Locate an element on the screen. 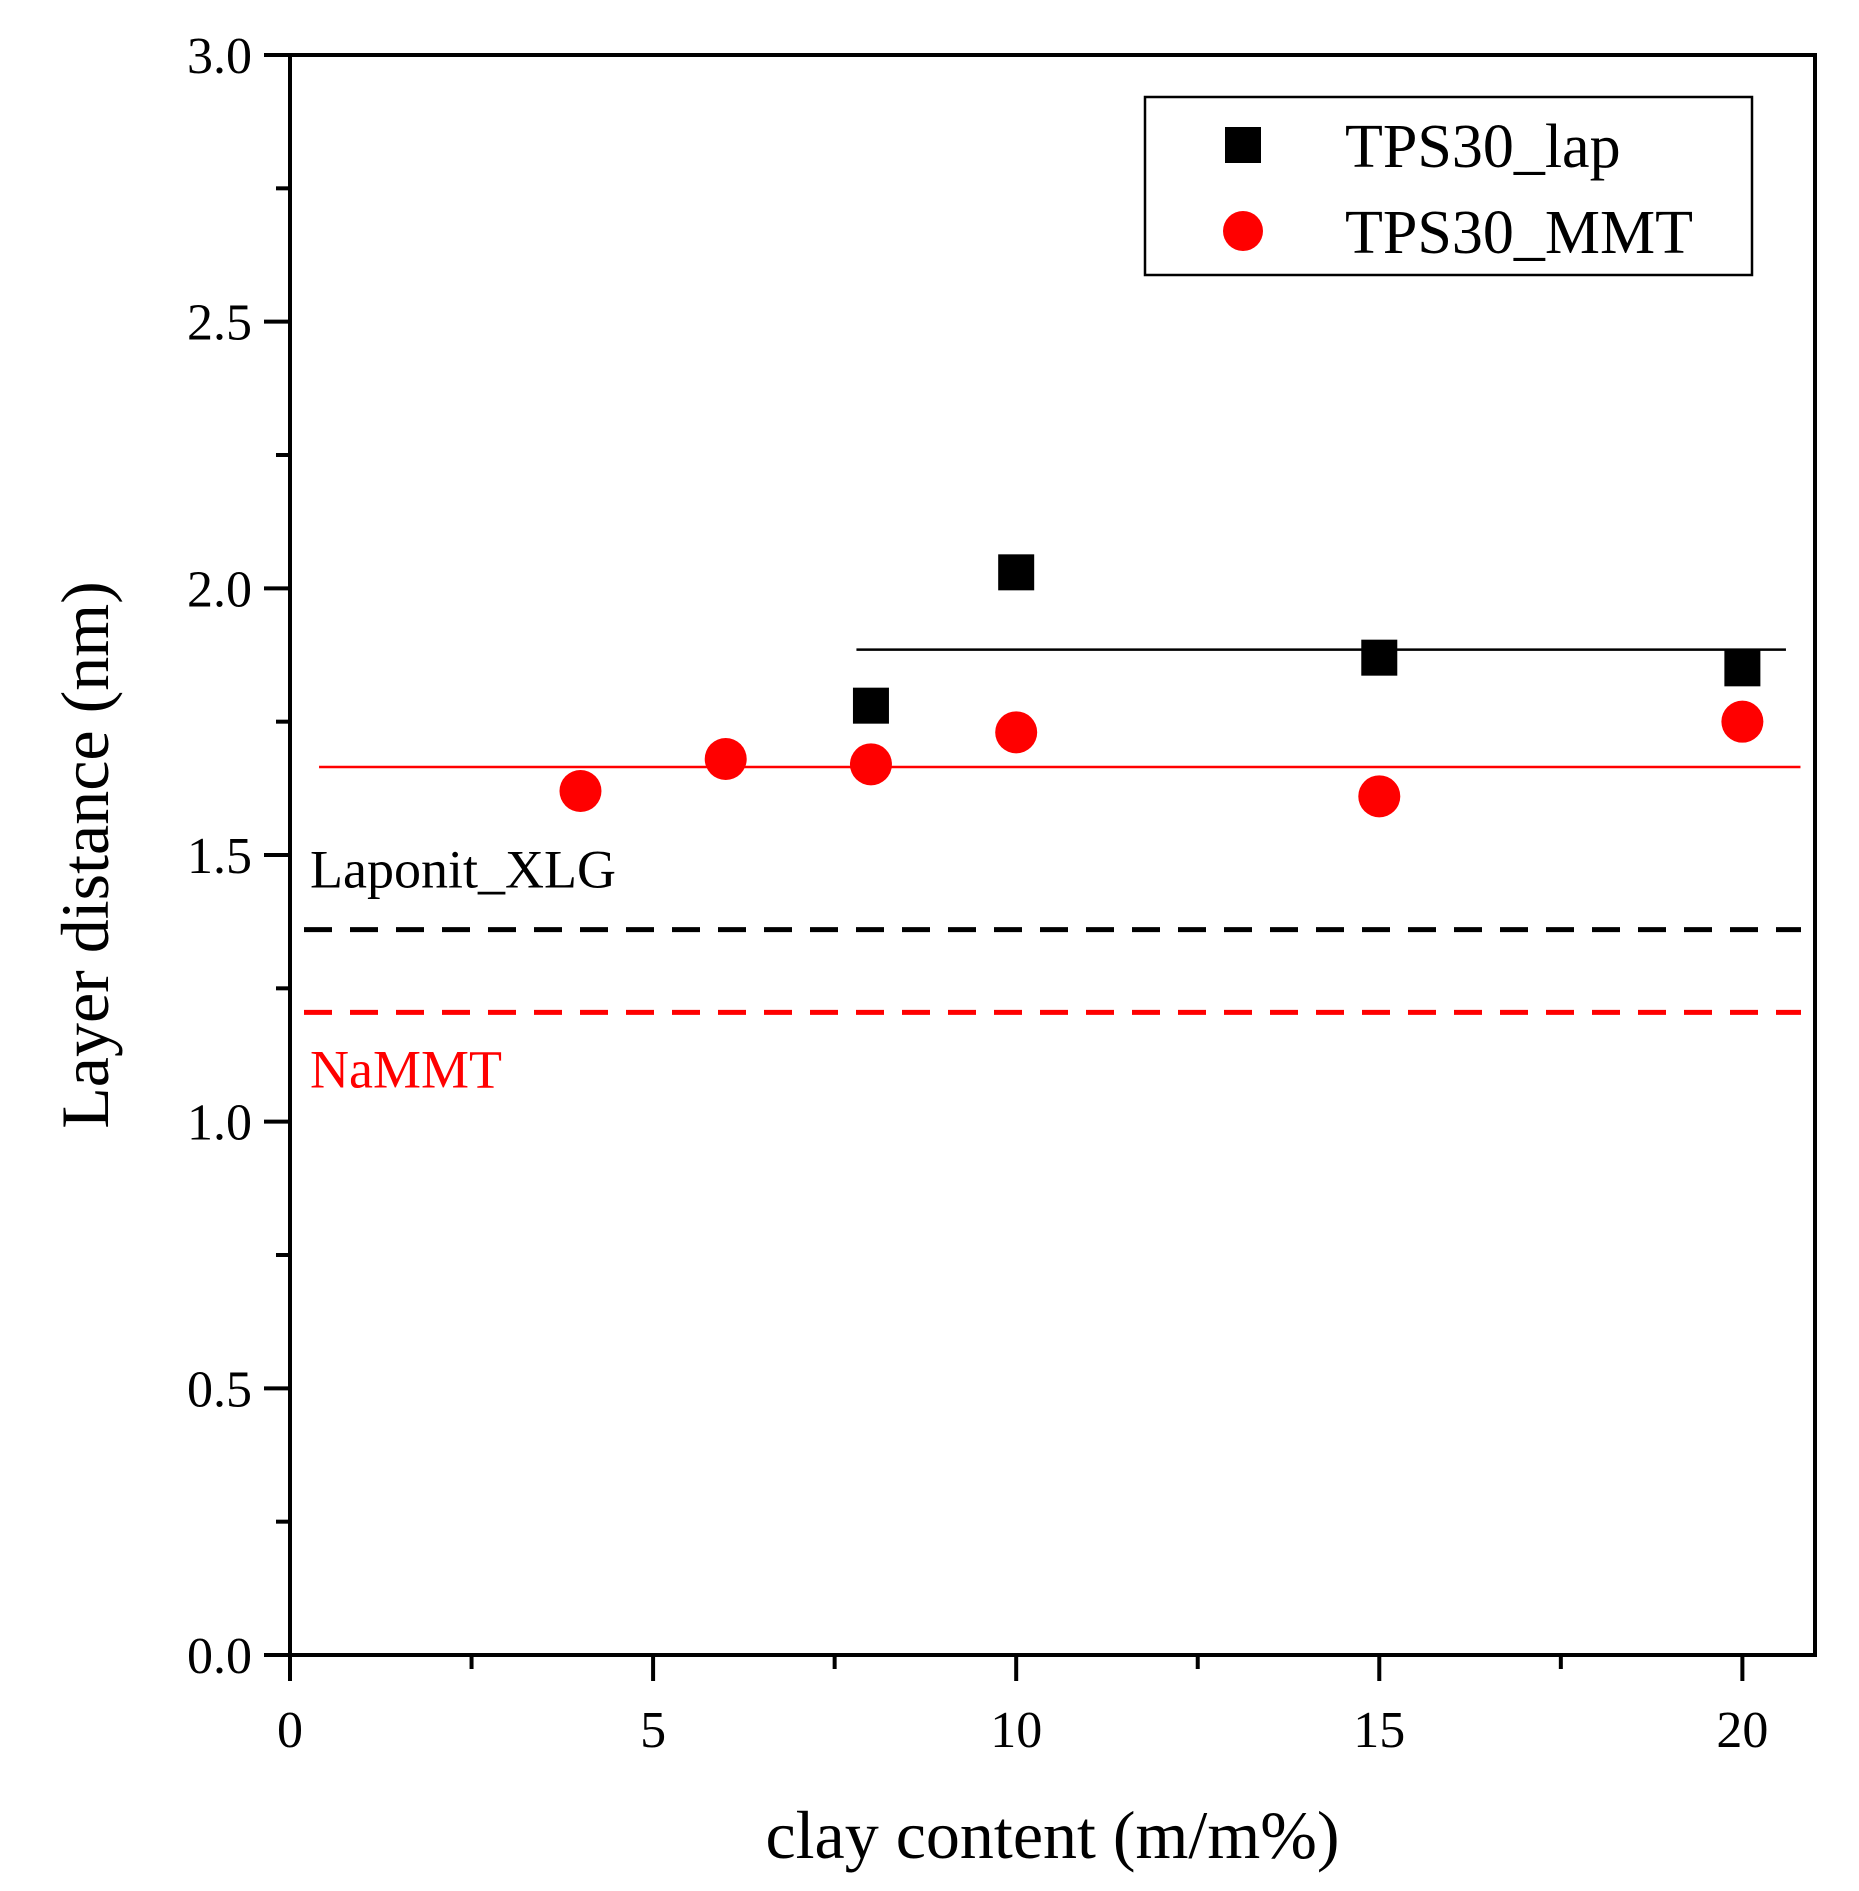 This screenshot has width=1859, height=1891. x-tick-label: 0 is located at coordinates (290, 1730).